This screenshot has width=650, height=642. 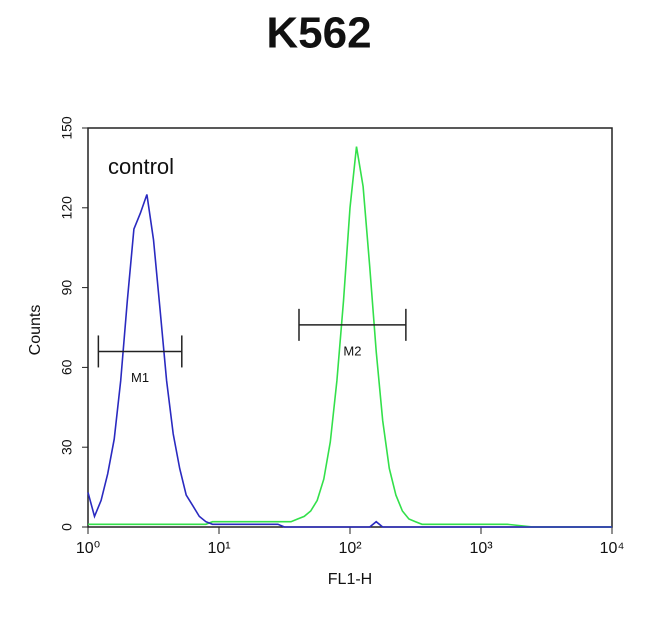 What do you see at coordinates (218, 548) in the screenshot?
I see `x-tick-label: 10¹` at bounding box center [218, 548].